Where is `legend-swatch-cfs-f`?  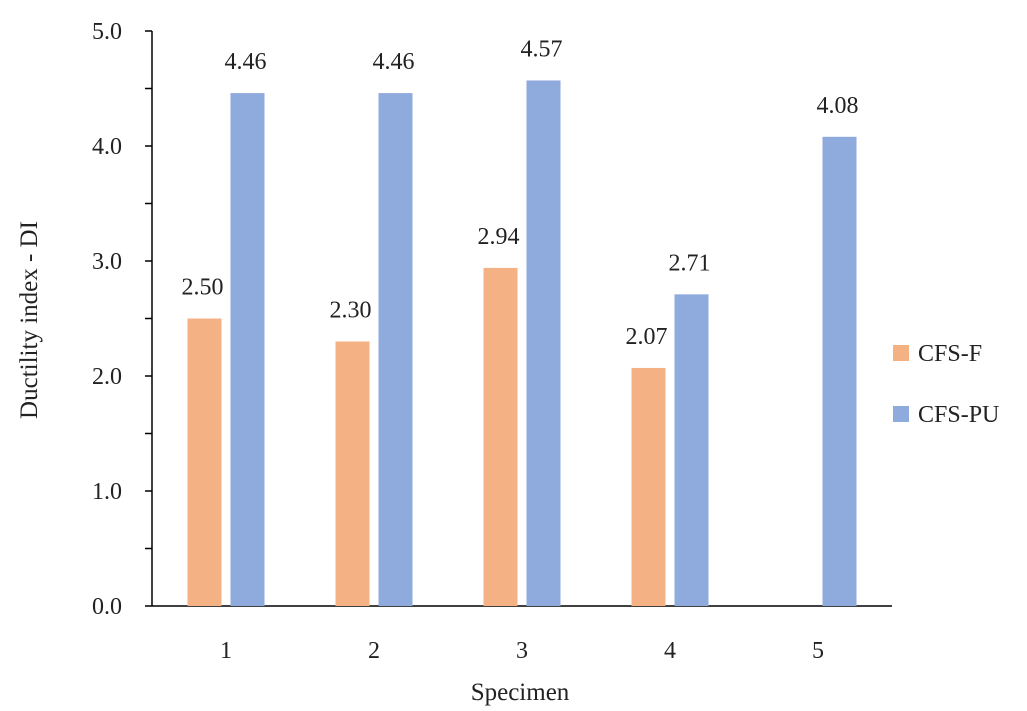 legend-swatch-cfs-f is located at coordinates (901, 353).